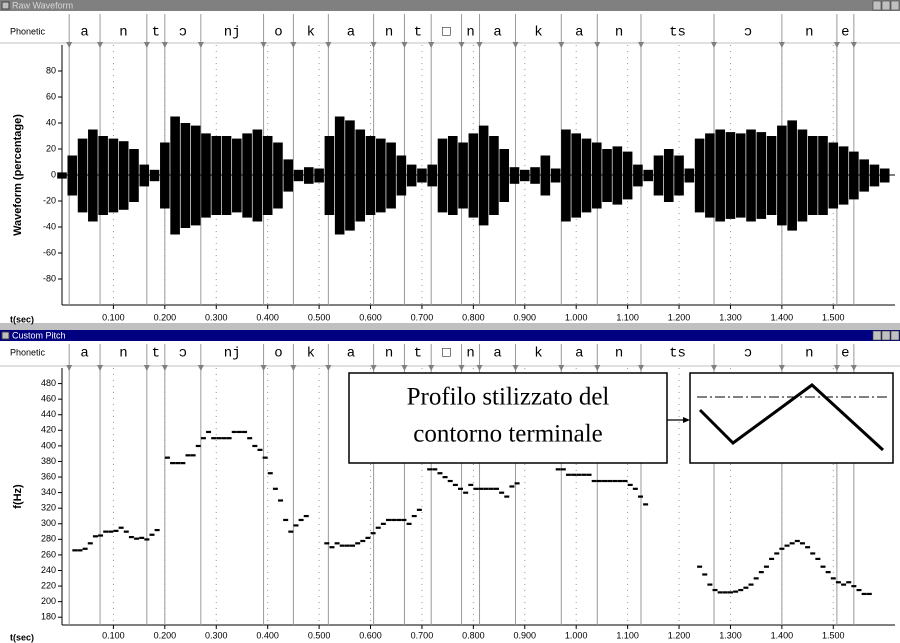 This screenshot has height=643, width=900. Describe the element at coordinates (113, 635) in the screenshot. I see `x-tick-label: 0.100` at that location.